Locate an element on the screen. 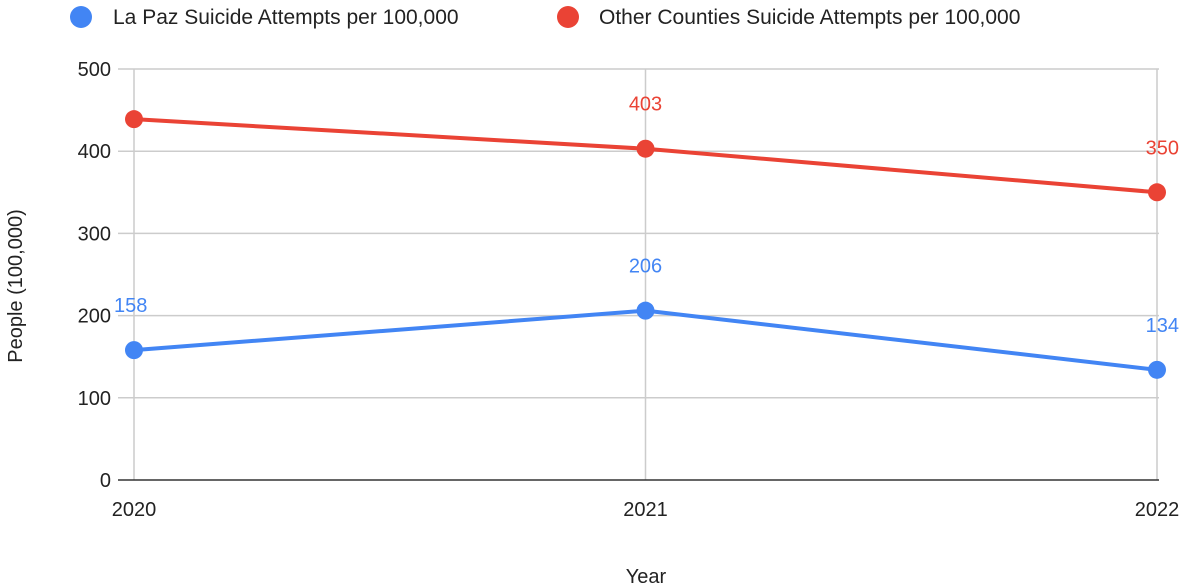 The image size is (1179, 588). data-label-la-paz-2021: 206 is located at coordinates (645, 267).